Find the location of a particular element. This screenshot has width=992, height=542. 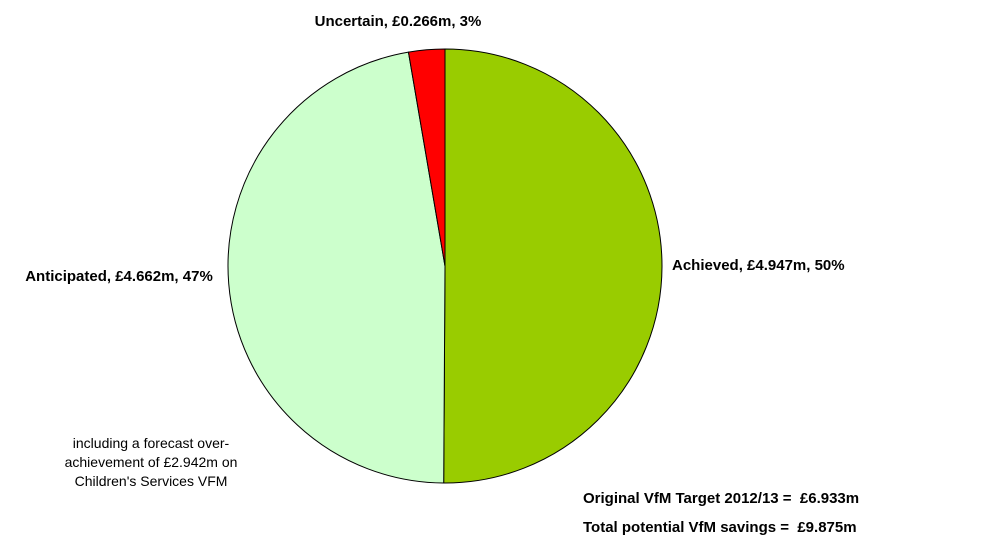

footer-line: Total potential VfM savings = £9.875m is located at coordinates (720, 527).